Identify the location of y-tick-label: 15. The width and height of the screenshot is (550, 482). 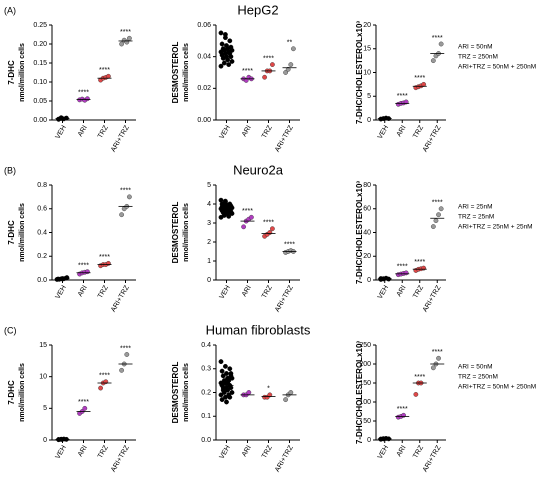
(43, 345).